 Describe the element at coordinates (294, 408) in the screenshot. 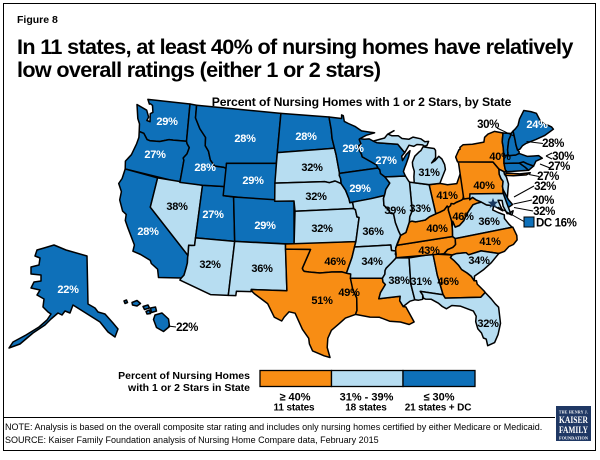

I see `svg-text: 11 states` at that location.